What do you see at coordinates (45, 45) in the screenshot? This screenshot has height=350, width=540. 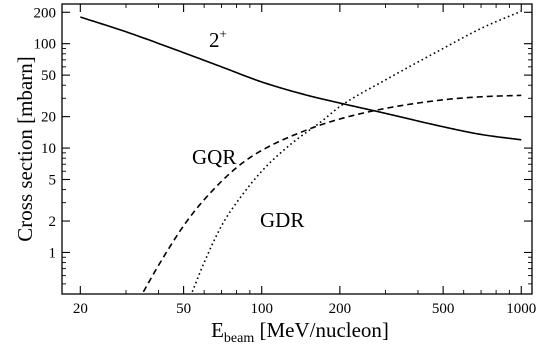 I see `y-tick-label: 100` at bounding box center [45, 45].